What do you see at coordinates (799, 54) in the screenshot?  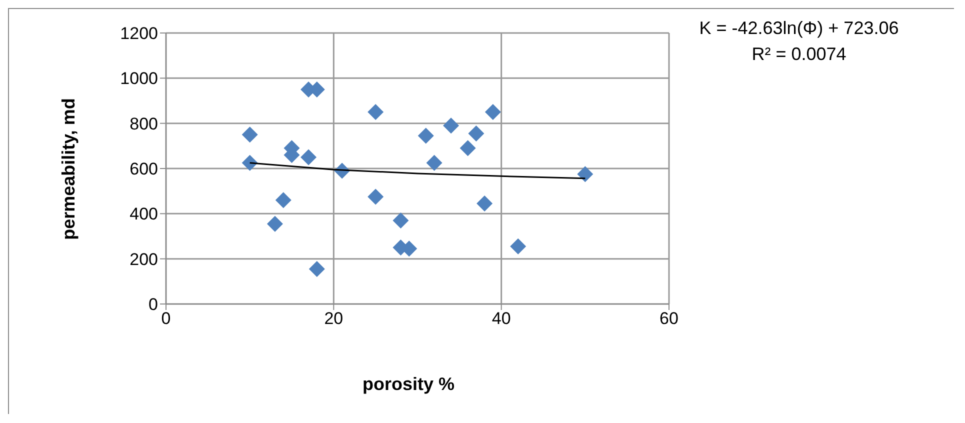 I see `text: R² = 0.0074` at bounding box center [799, 54].